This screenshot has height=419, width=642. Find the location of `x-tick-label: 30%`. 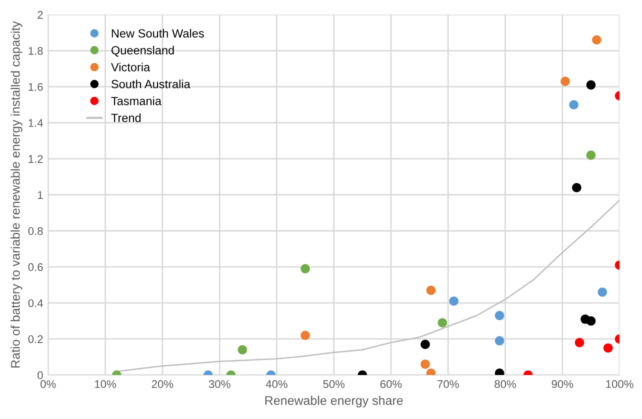

x-tick-label: 30% is located at coordinates (219, 384).